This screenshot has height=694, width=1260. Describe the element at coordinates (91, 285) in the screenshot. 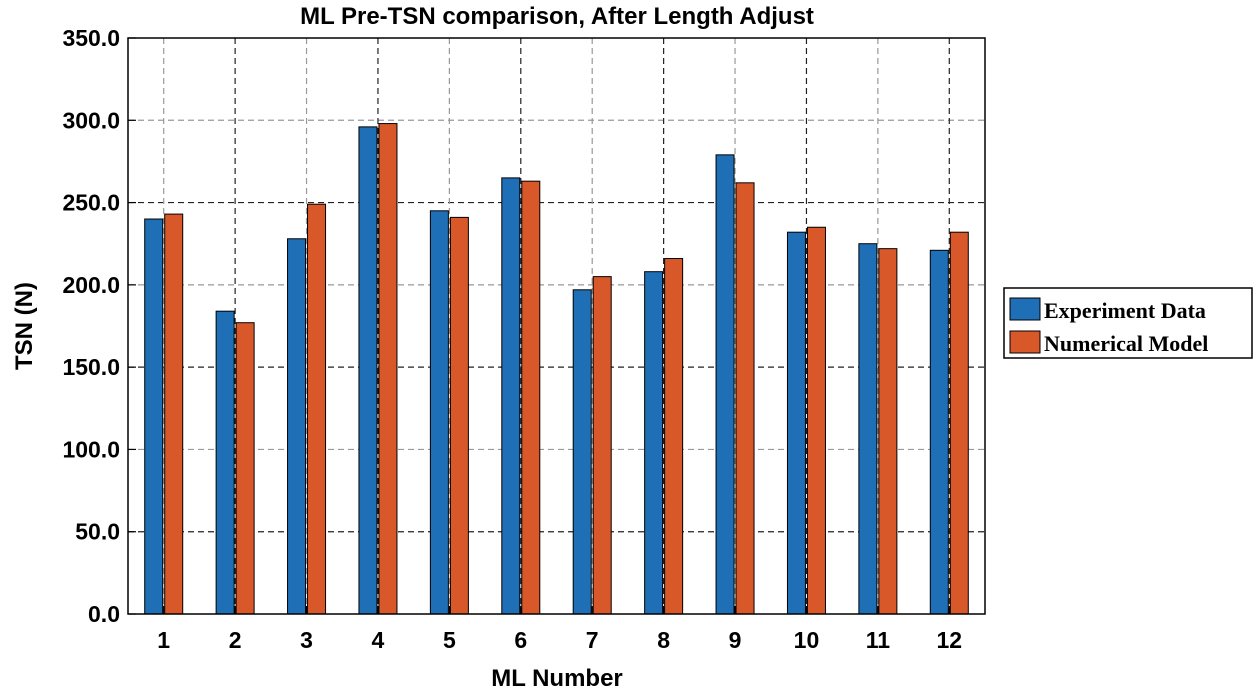

I see `y-tick-label: 200.0` at that location.